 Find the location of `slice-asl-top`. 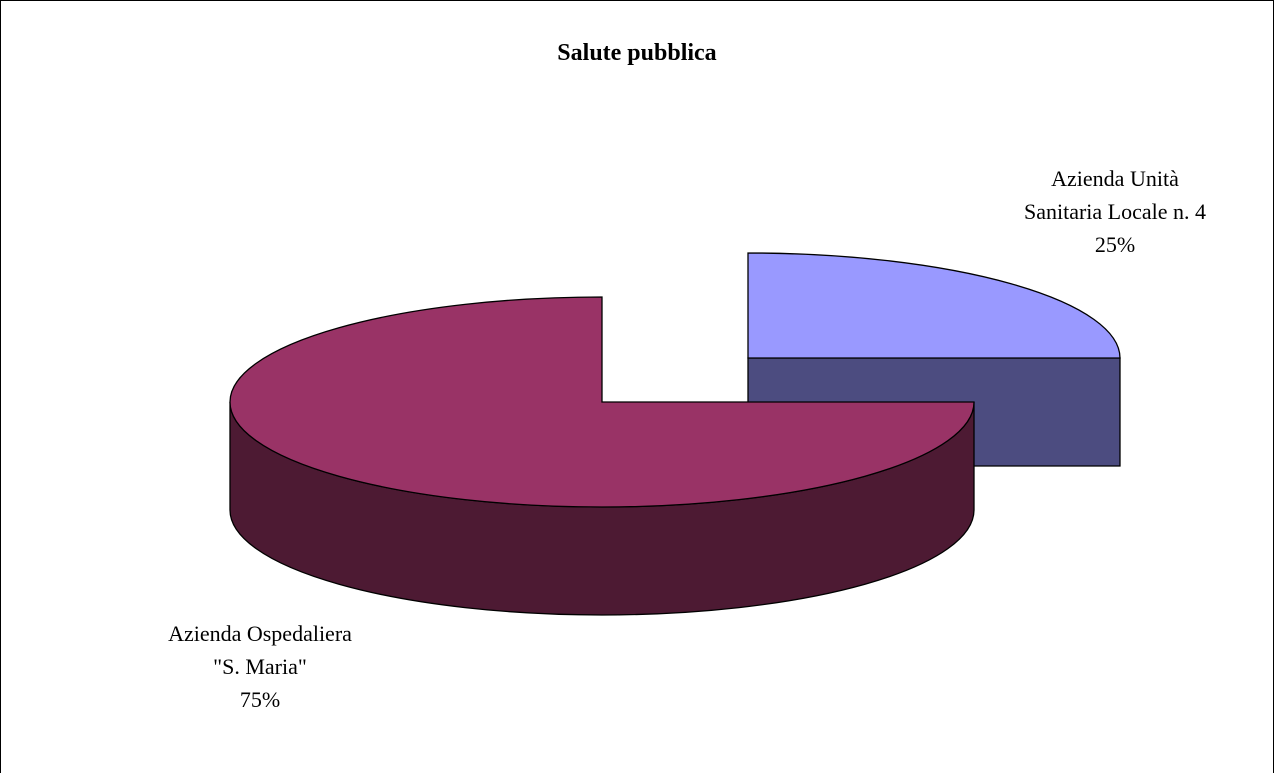

slice-asl-top is located at coordinates (934, 305).